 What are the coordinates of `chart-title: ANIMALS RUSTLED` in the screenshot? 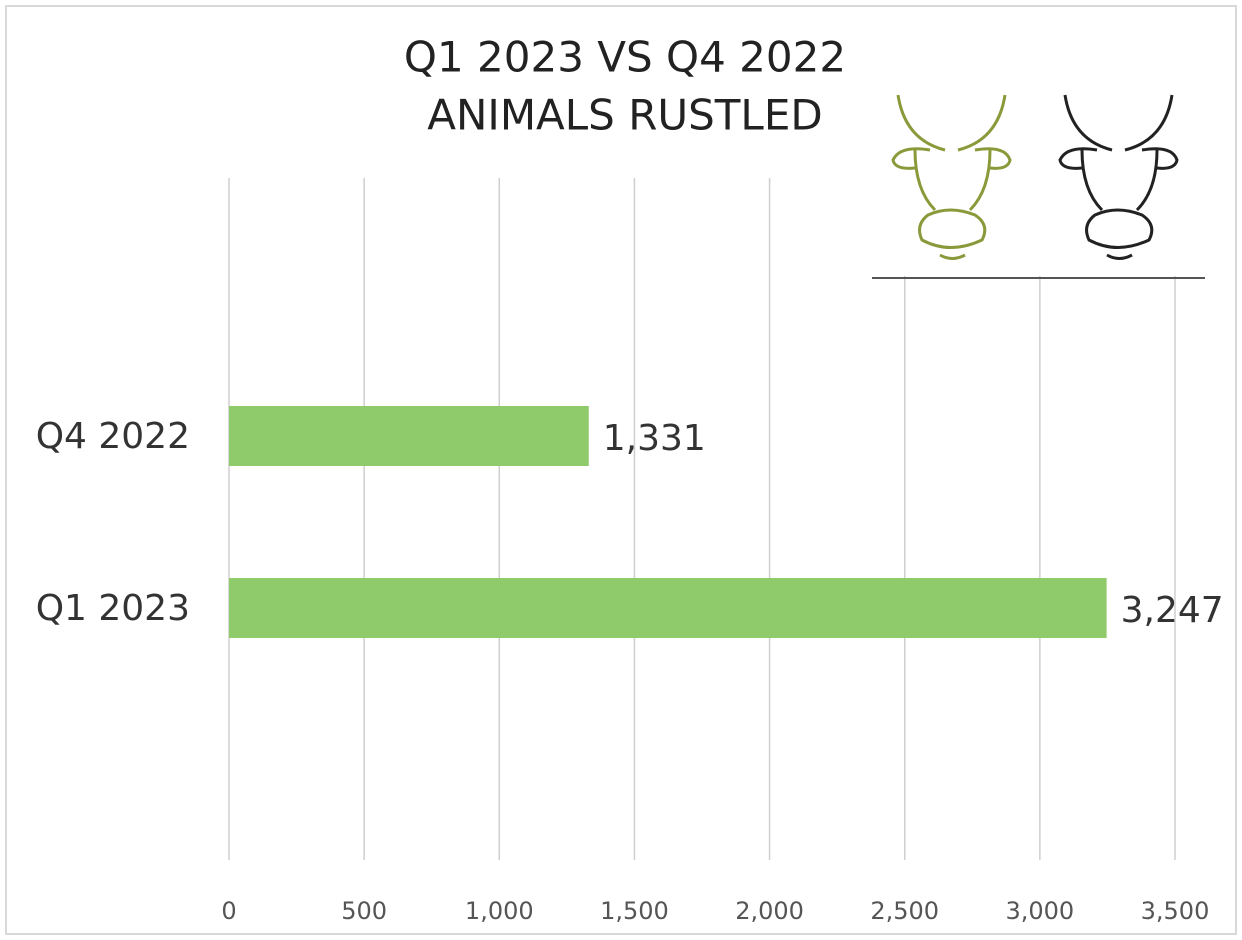 It's located at (624, 115).